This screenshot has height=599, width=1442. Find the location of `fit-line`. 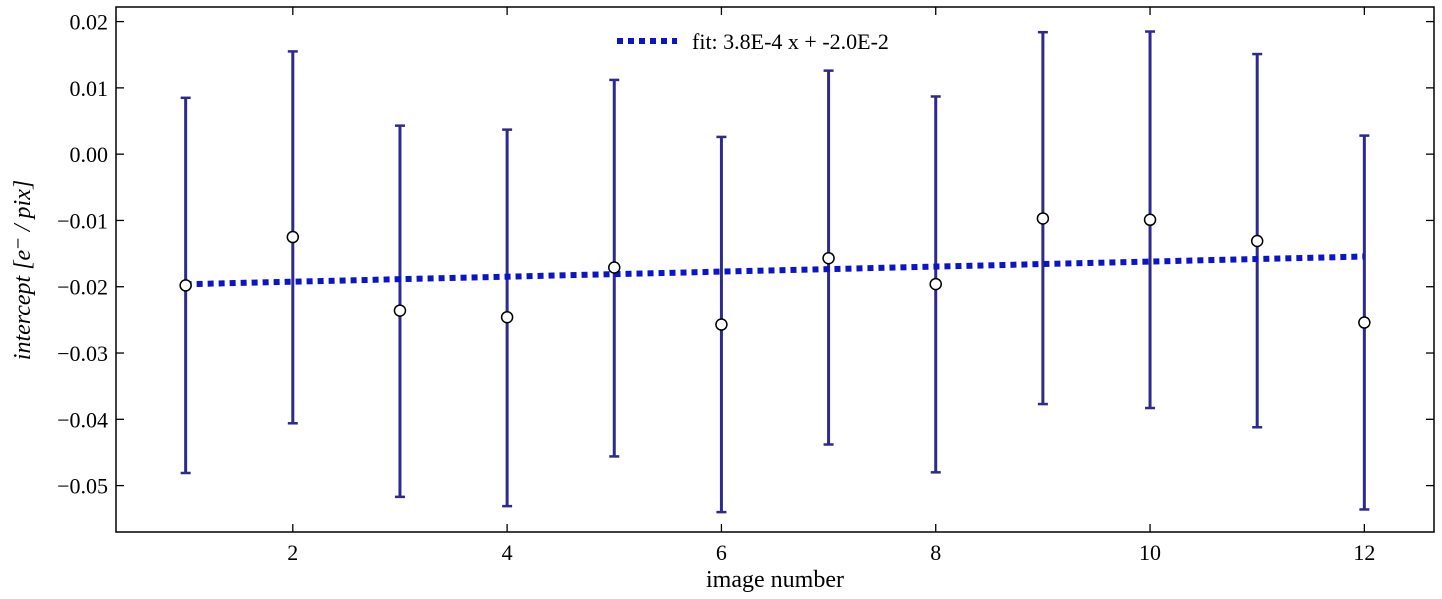

fit-line is located at coordinates (775, 270).